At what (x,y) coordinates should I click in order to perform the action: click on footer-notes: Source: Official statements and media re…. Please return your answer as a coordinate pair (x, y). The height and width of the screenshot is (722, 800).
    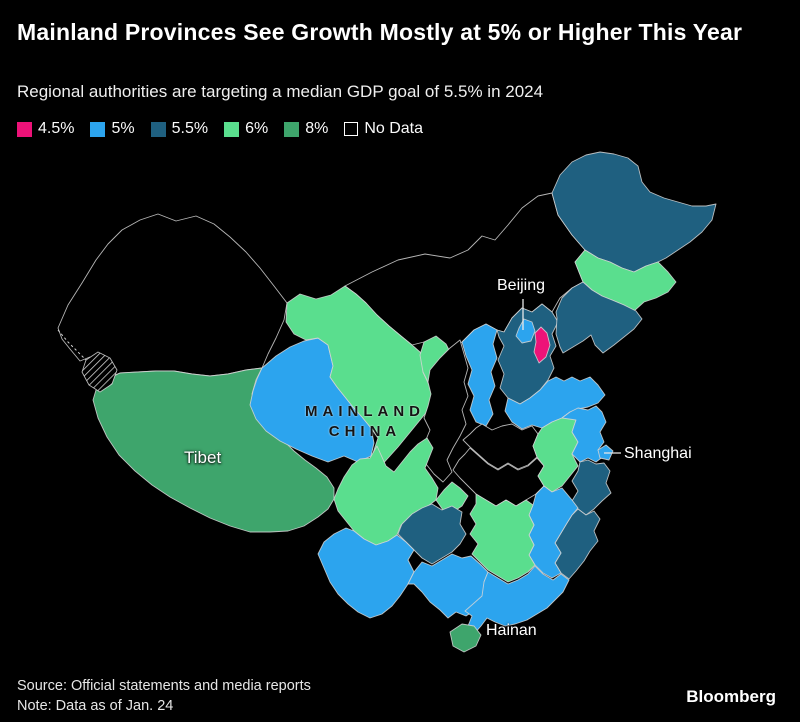
    Looking at the image, I should click on (164, 696).